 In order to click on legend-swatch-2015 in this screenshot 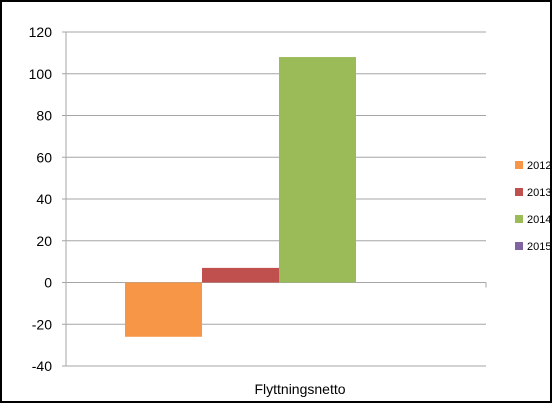, I will do `click(519, 246)`.